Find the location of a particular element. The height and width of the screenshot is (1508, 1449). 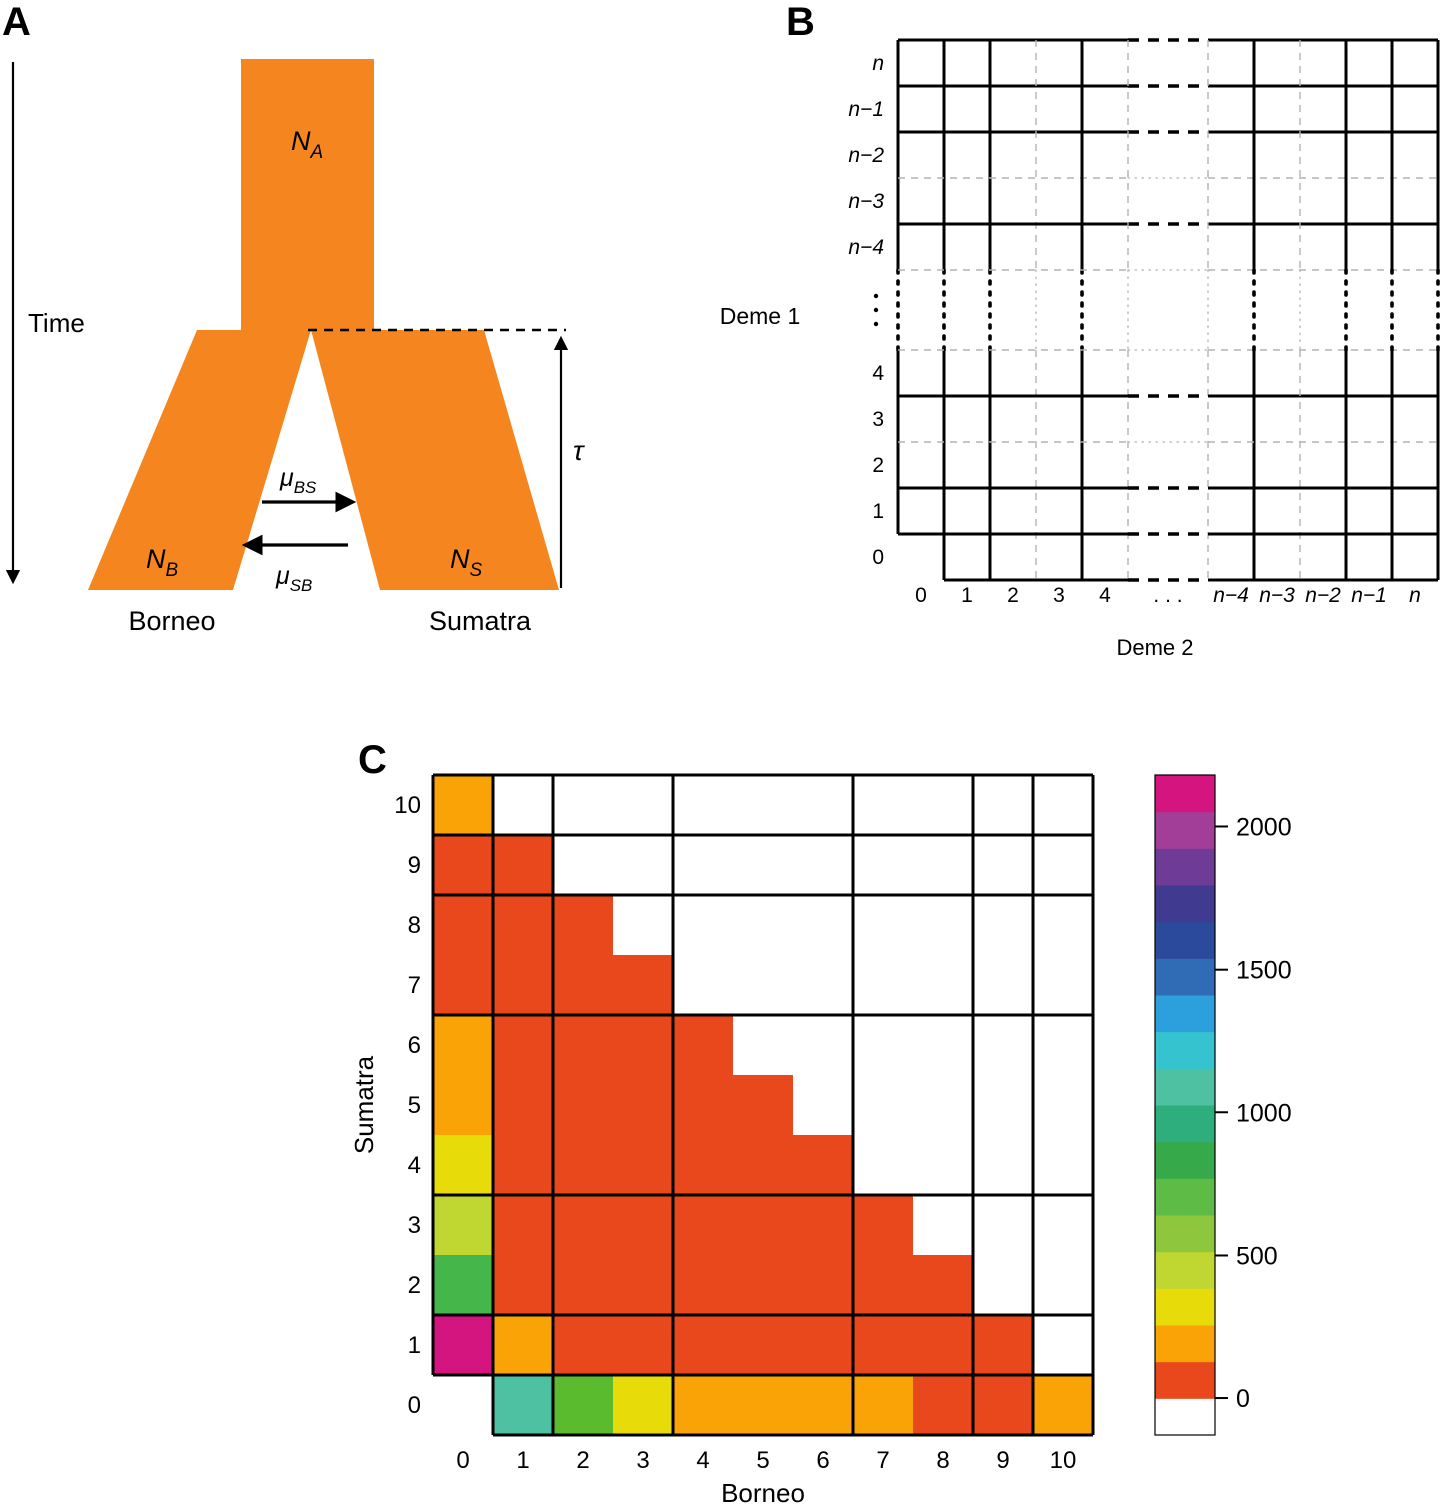

deme1-tick-label: 4 is located at coordinates (878, 373).